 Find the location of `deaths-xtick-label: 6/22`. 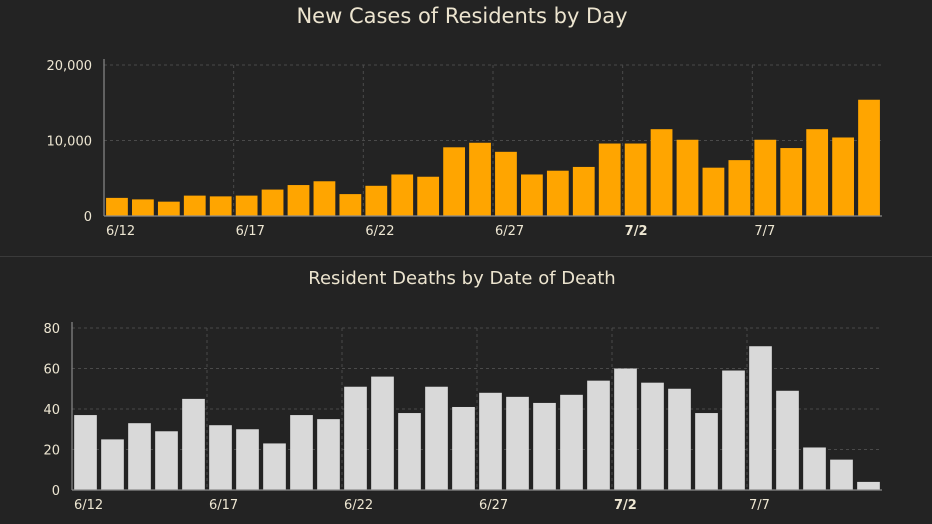

deaths-xtick-label: 6/22 is located at coordinates (358, 505).